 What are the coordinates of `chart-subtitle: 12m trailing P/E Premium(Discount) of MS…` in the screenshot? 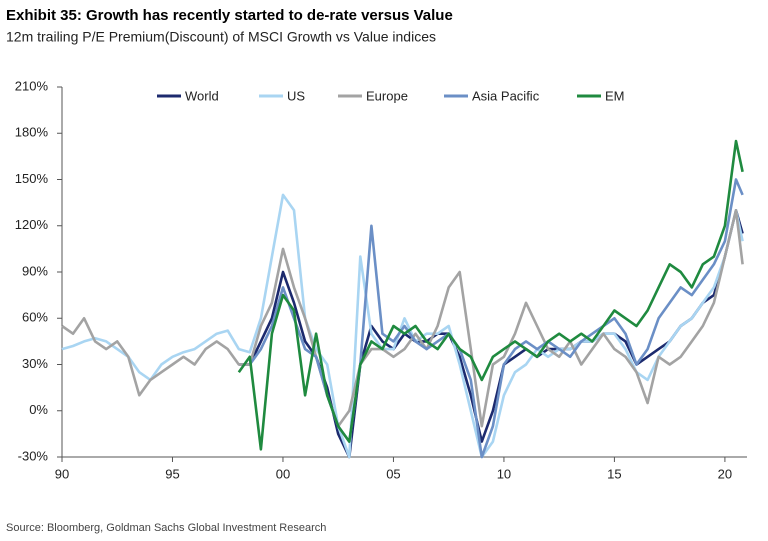 It's located at (221, 37).